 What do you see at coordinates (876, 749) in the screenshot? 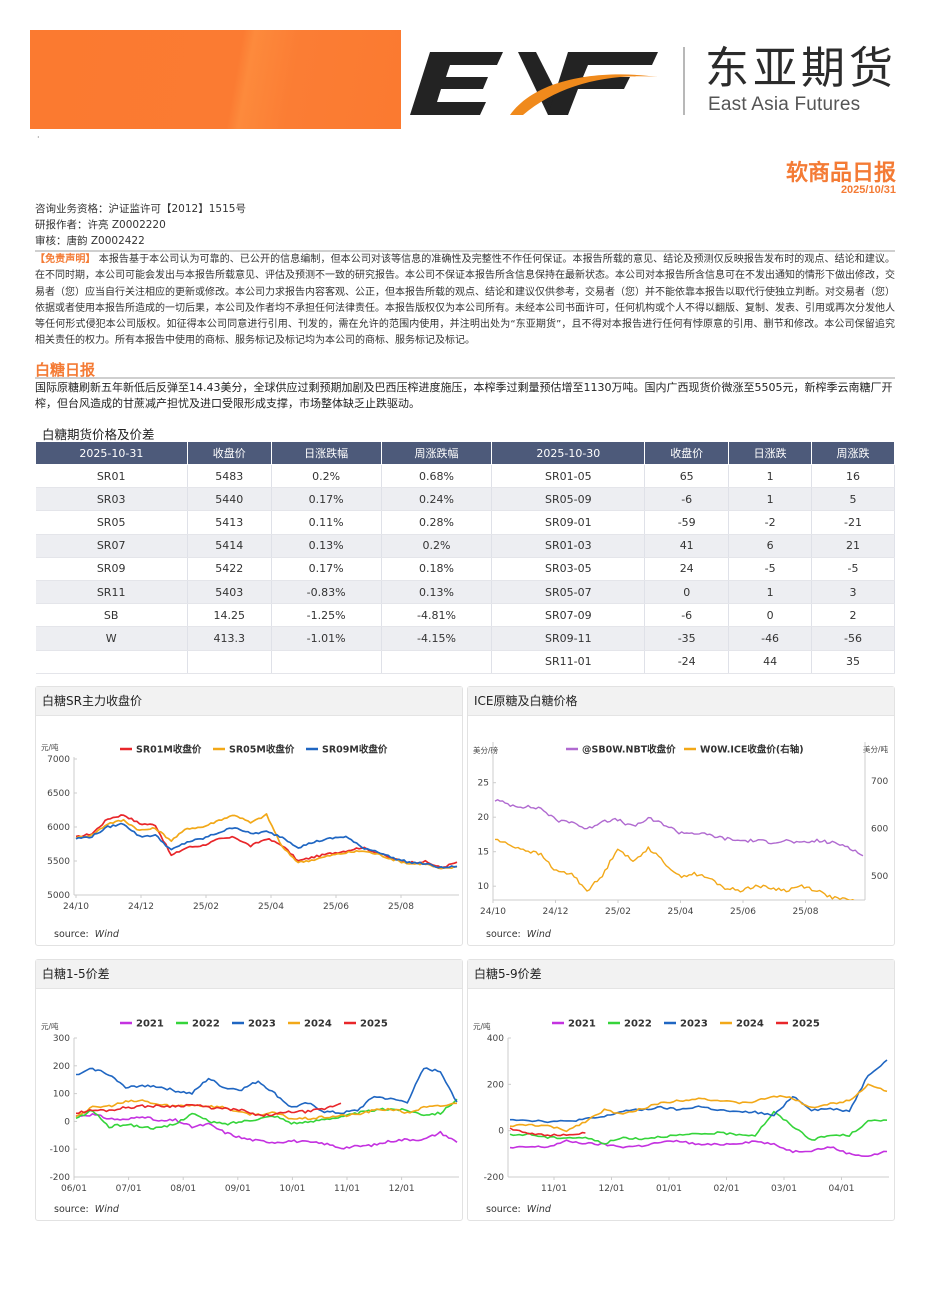
I see `y-axis-unit-right: 美分/吨` at bounding box center [876, 749].